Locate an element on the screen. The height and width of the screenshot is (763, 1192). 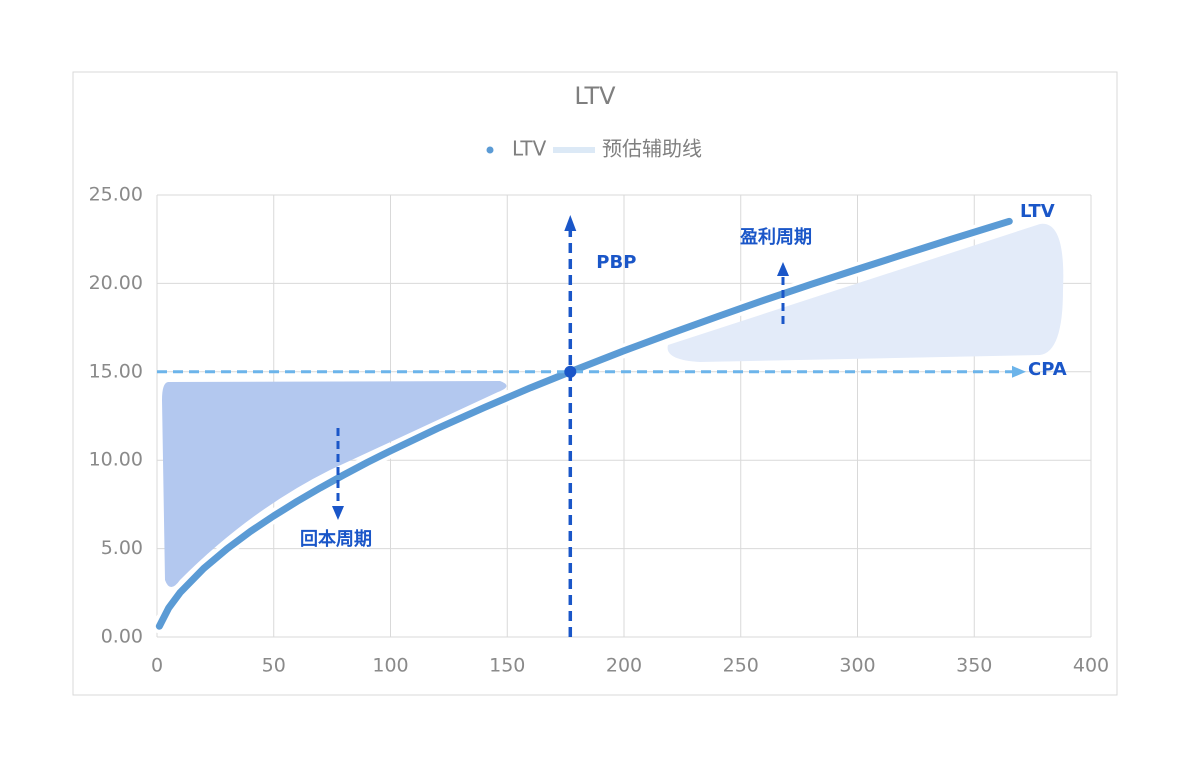
legend: LTV 预估辅助线 is located at coordinates (594, 149).